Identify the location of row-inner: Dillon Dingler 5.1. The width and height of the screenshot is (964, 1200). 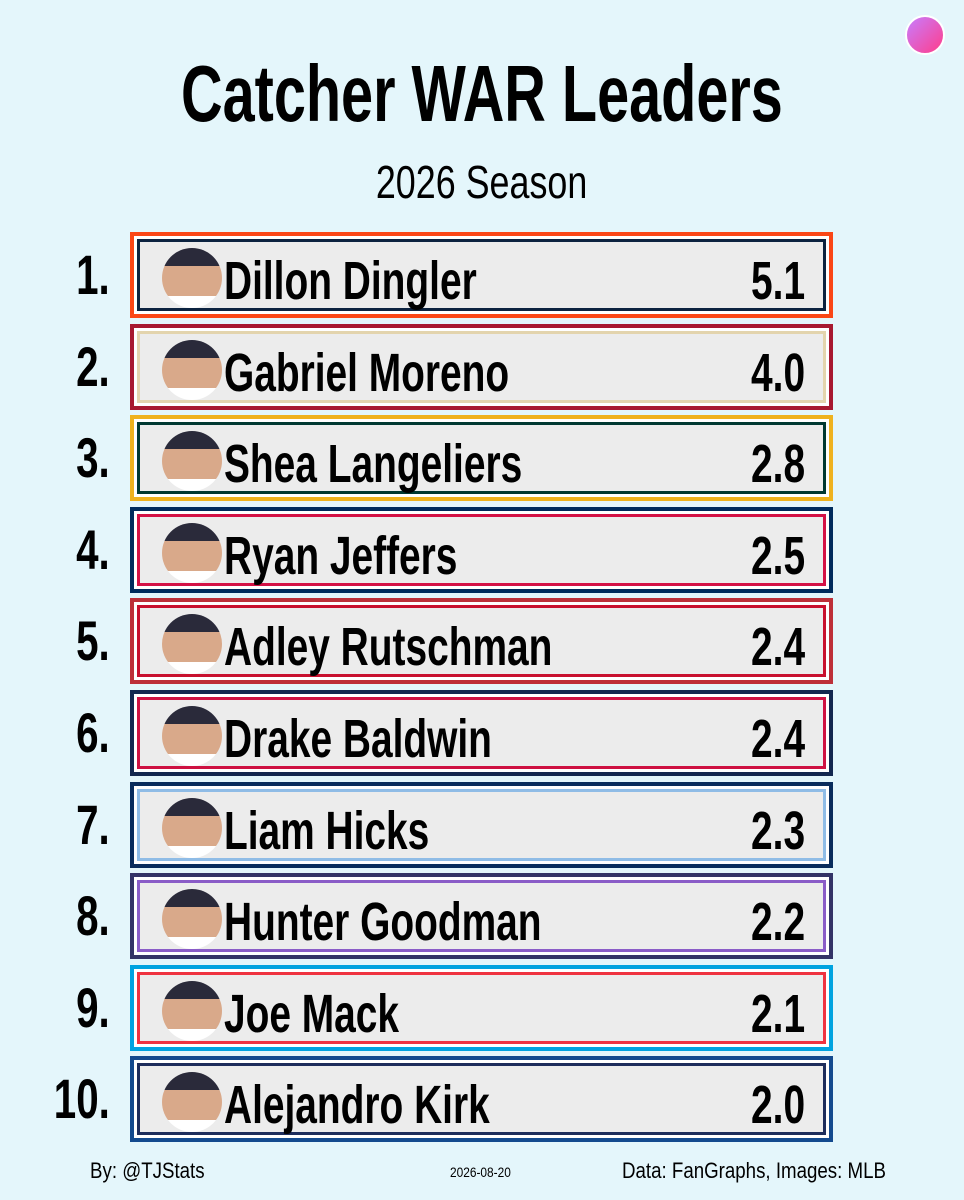
(481, 275).